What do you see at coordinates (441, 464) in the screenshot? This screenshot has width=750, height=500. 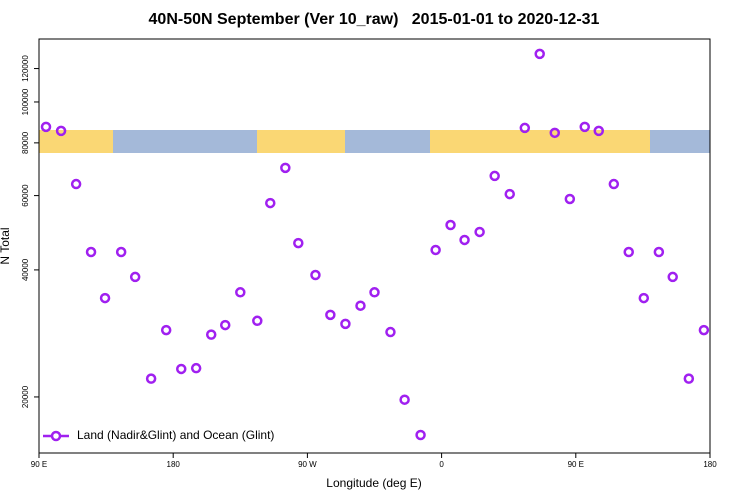 I see `x-tick-label: 0` at bounding box center [441, 464].